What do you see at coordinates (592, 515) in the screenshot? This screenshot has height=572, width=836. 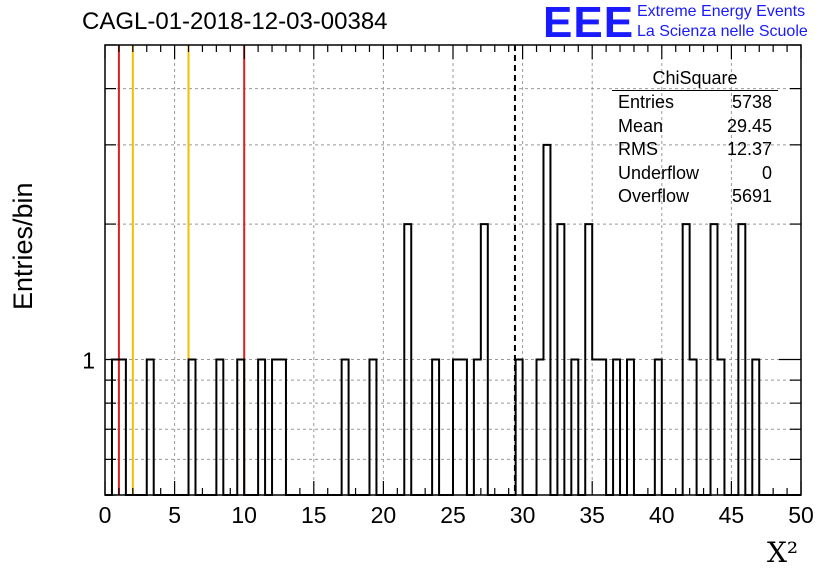 I see `x-tick-label: 35` at bounding box center [592, 515].